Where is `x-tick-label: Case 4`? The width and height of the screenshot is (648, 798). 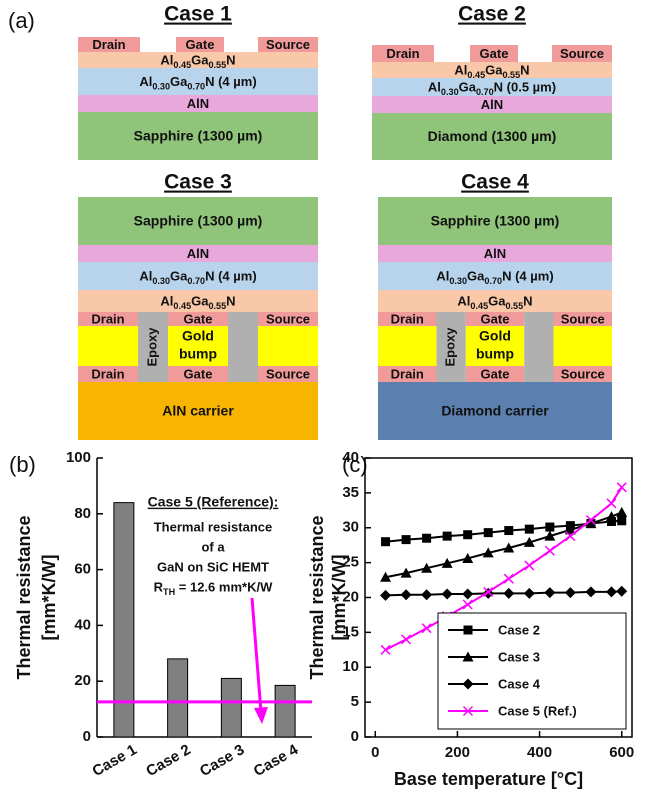 x-tick-label: Case 4 is located at coordinates (276, 760).